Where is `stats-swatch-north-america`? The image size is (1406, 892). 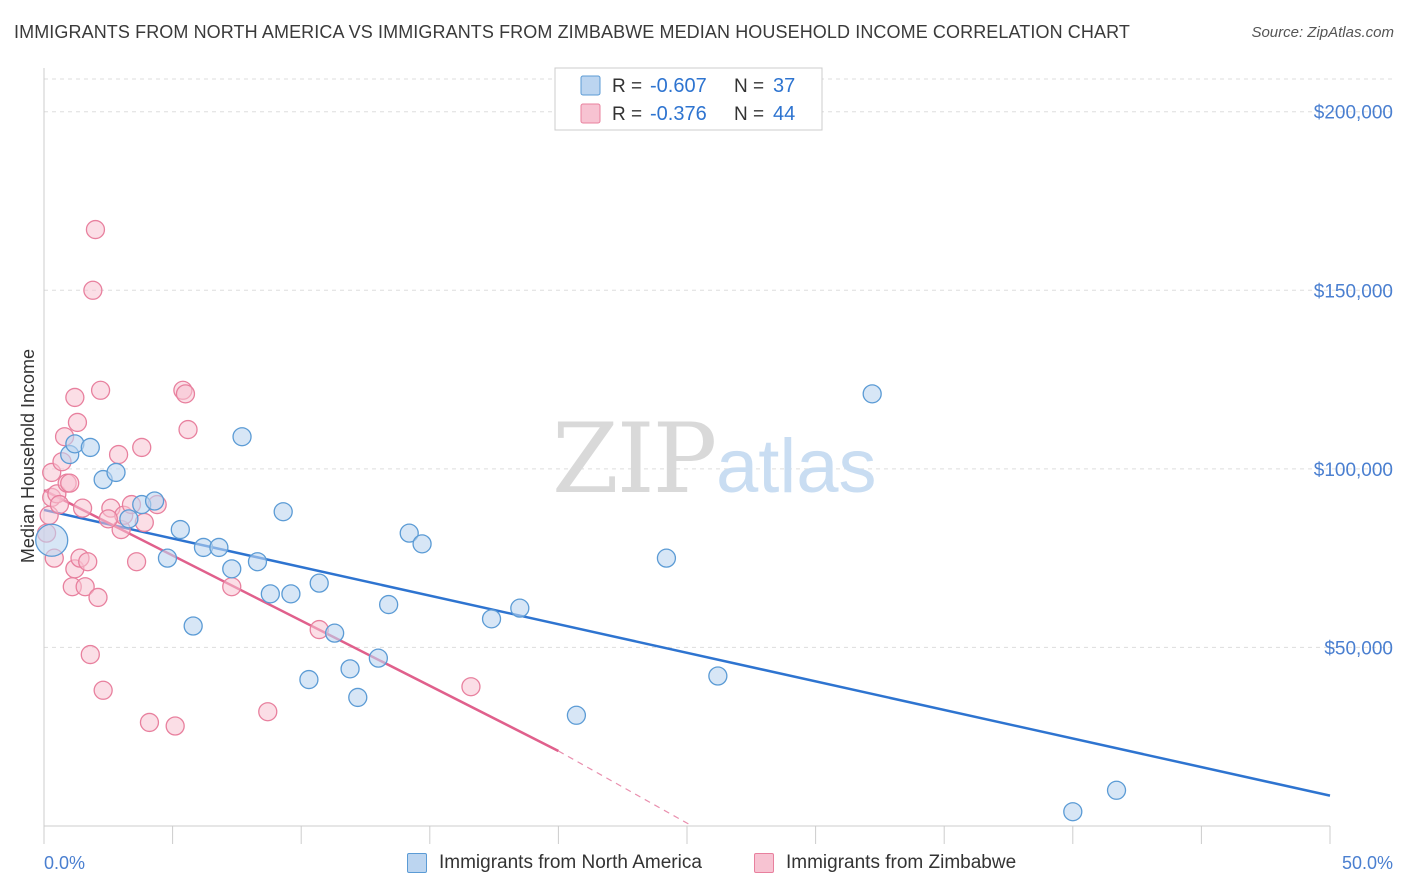 stats-swatch-north-america is located at coordinates (590, 85).